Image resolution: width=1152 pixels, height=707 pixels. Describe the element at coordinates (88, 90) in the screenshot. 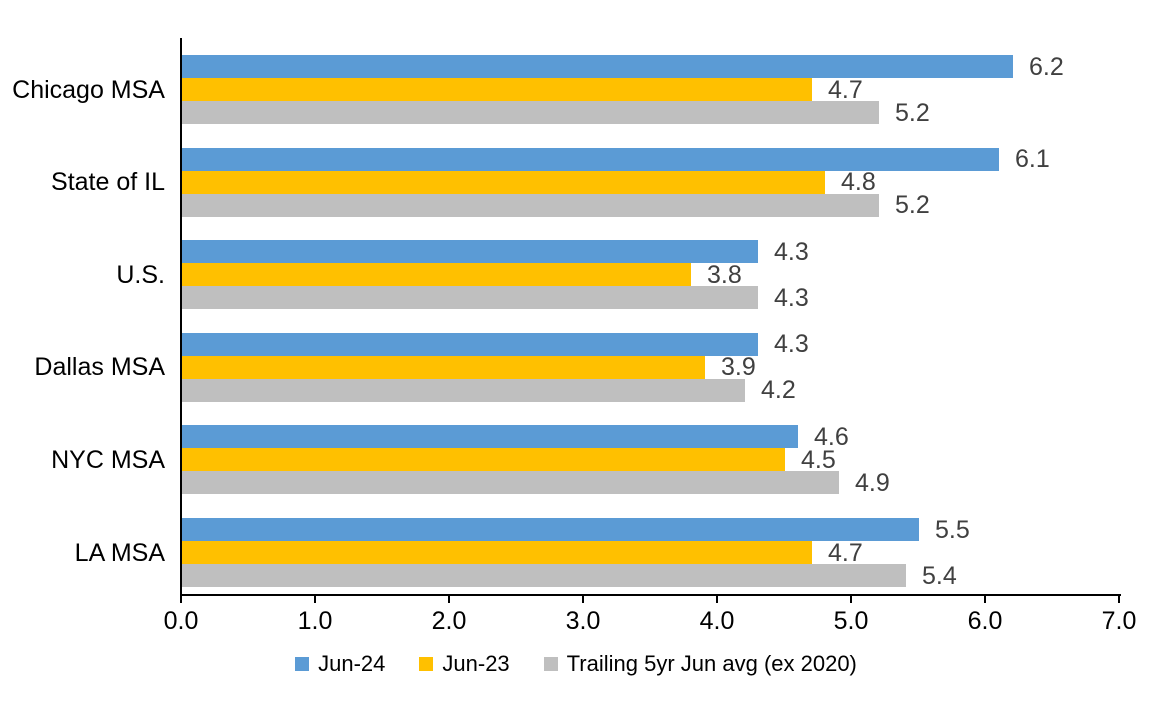

I see `category-label: Chicago MSA` at that location.